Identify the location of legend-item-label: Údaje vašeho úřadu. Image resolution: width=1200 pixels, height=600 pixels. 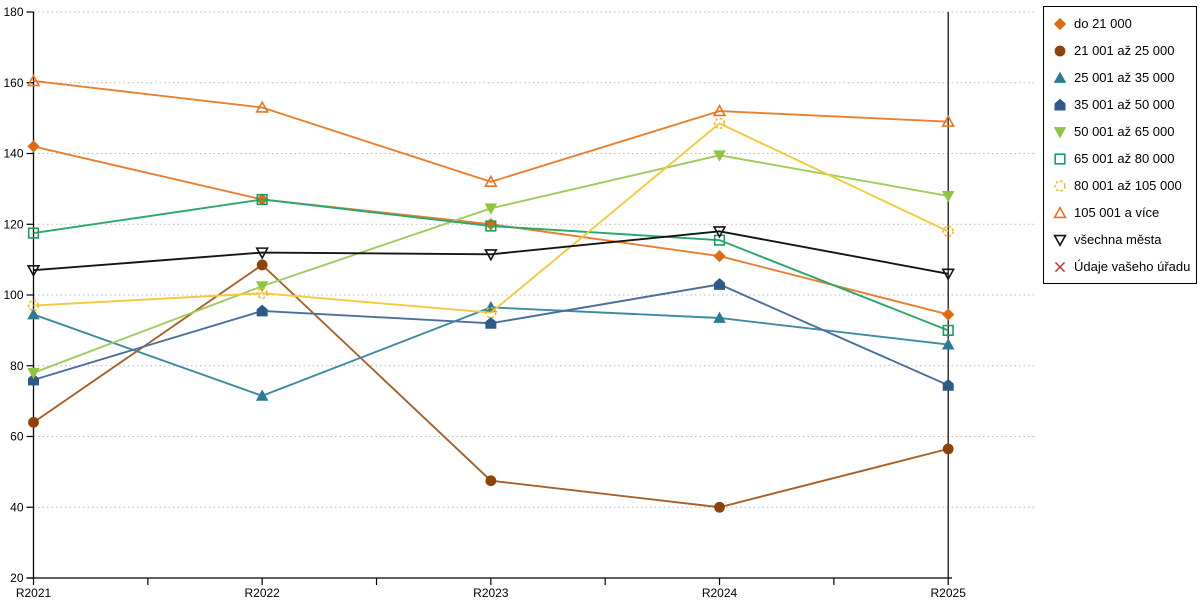
(1132, 266).